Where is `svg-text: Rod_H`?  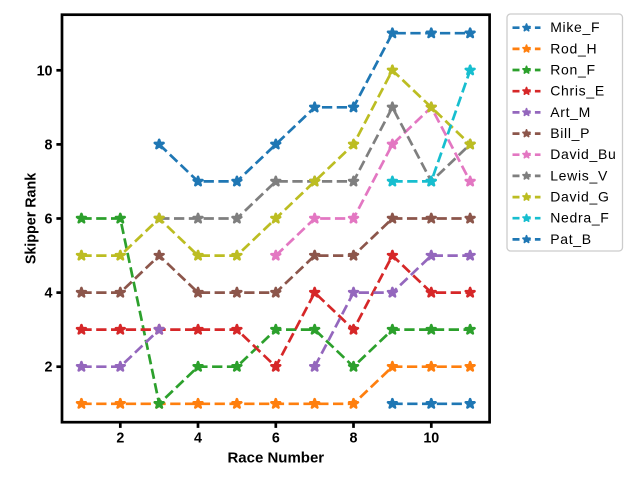 svg-text: Rod_H is located at coordinates (573, 48).